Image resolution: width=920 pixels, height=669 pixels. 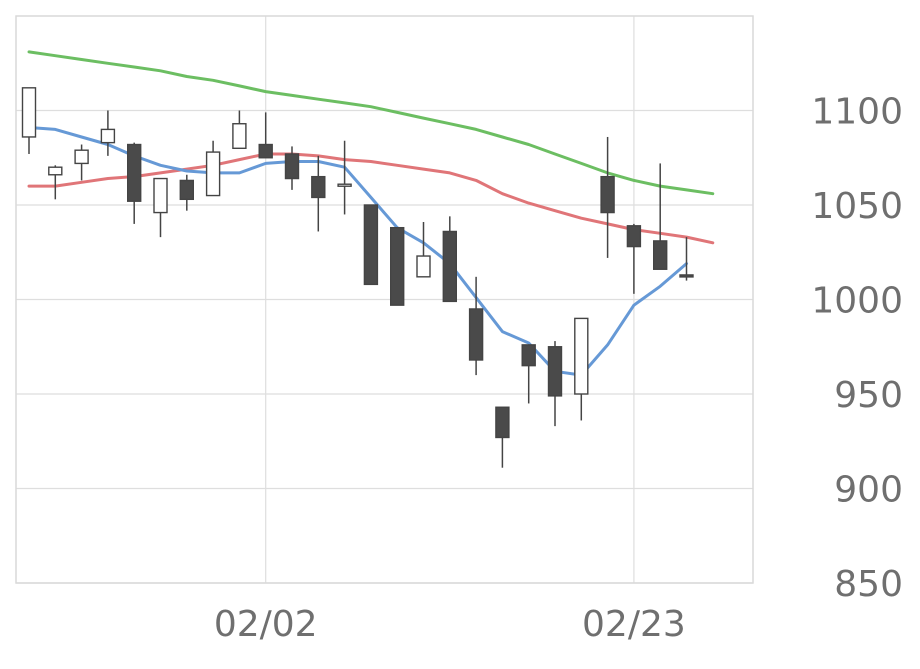 I want to click on y-tick-label: 1050, so click(x=857, y=206).